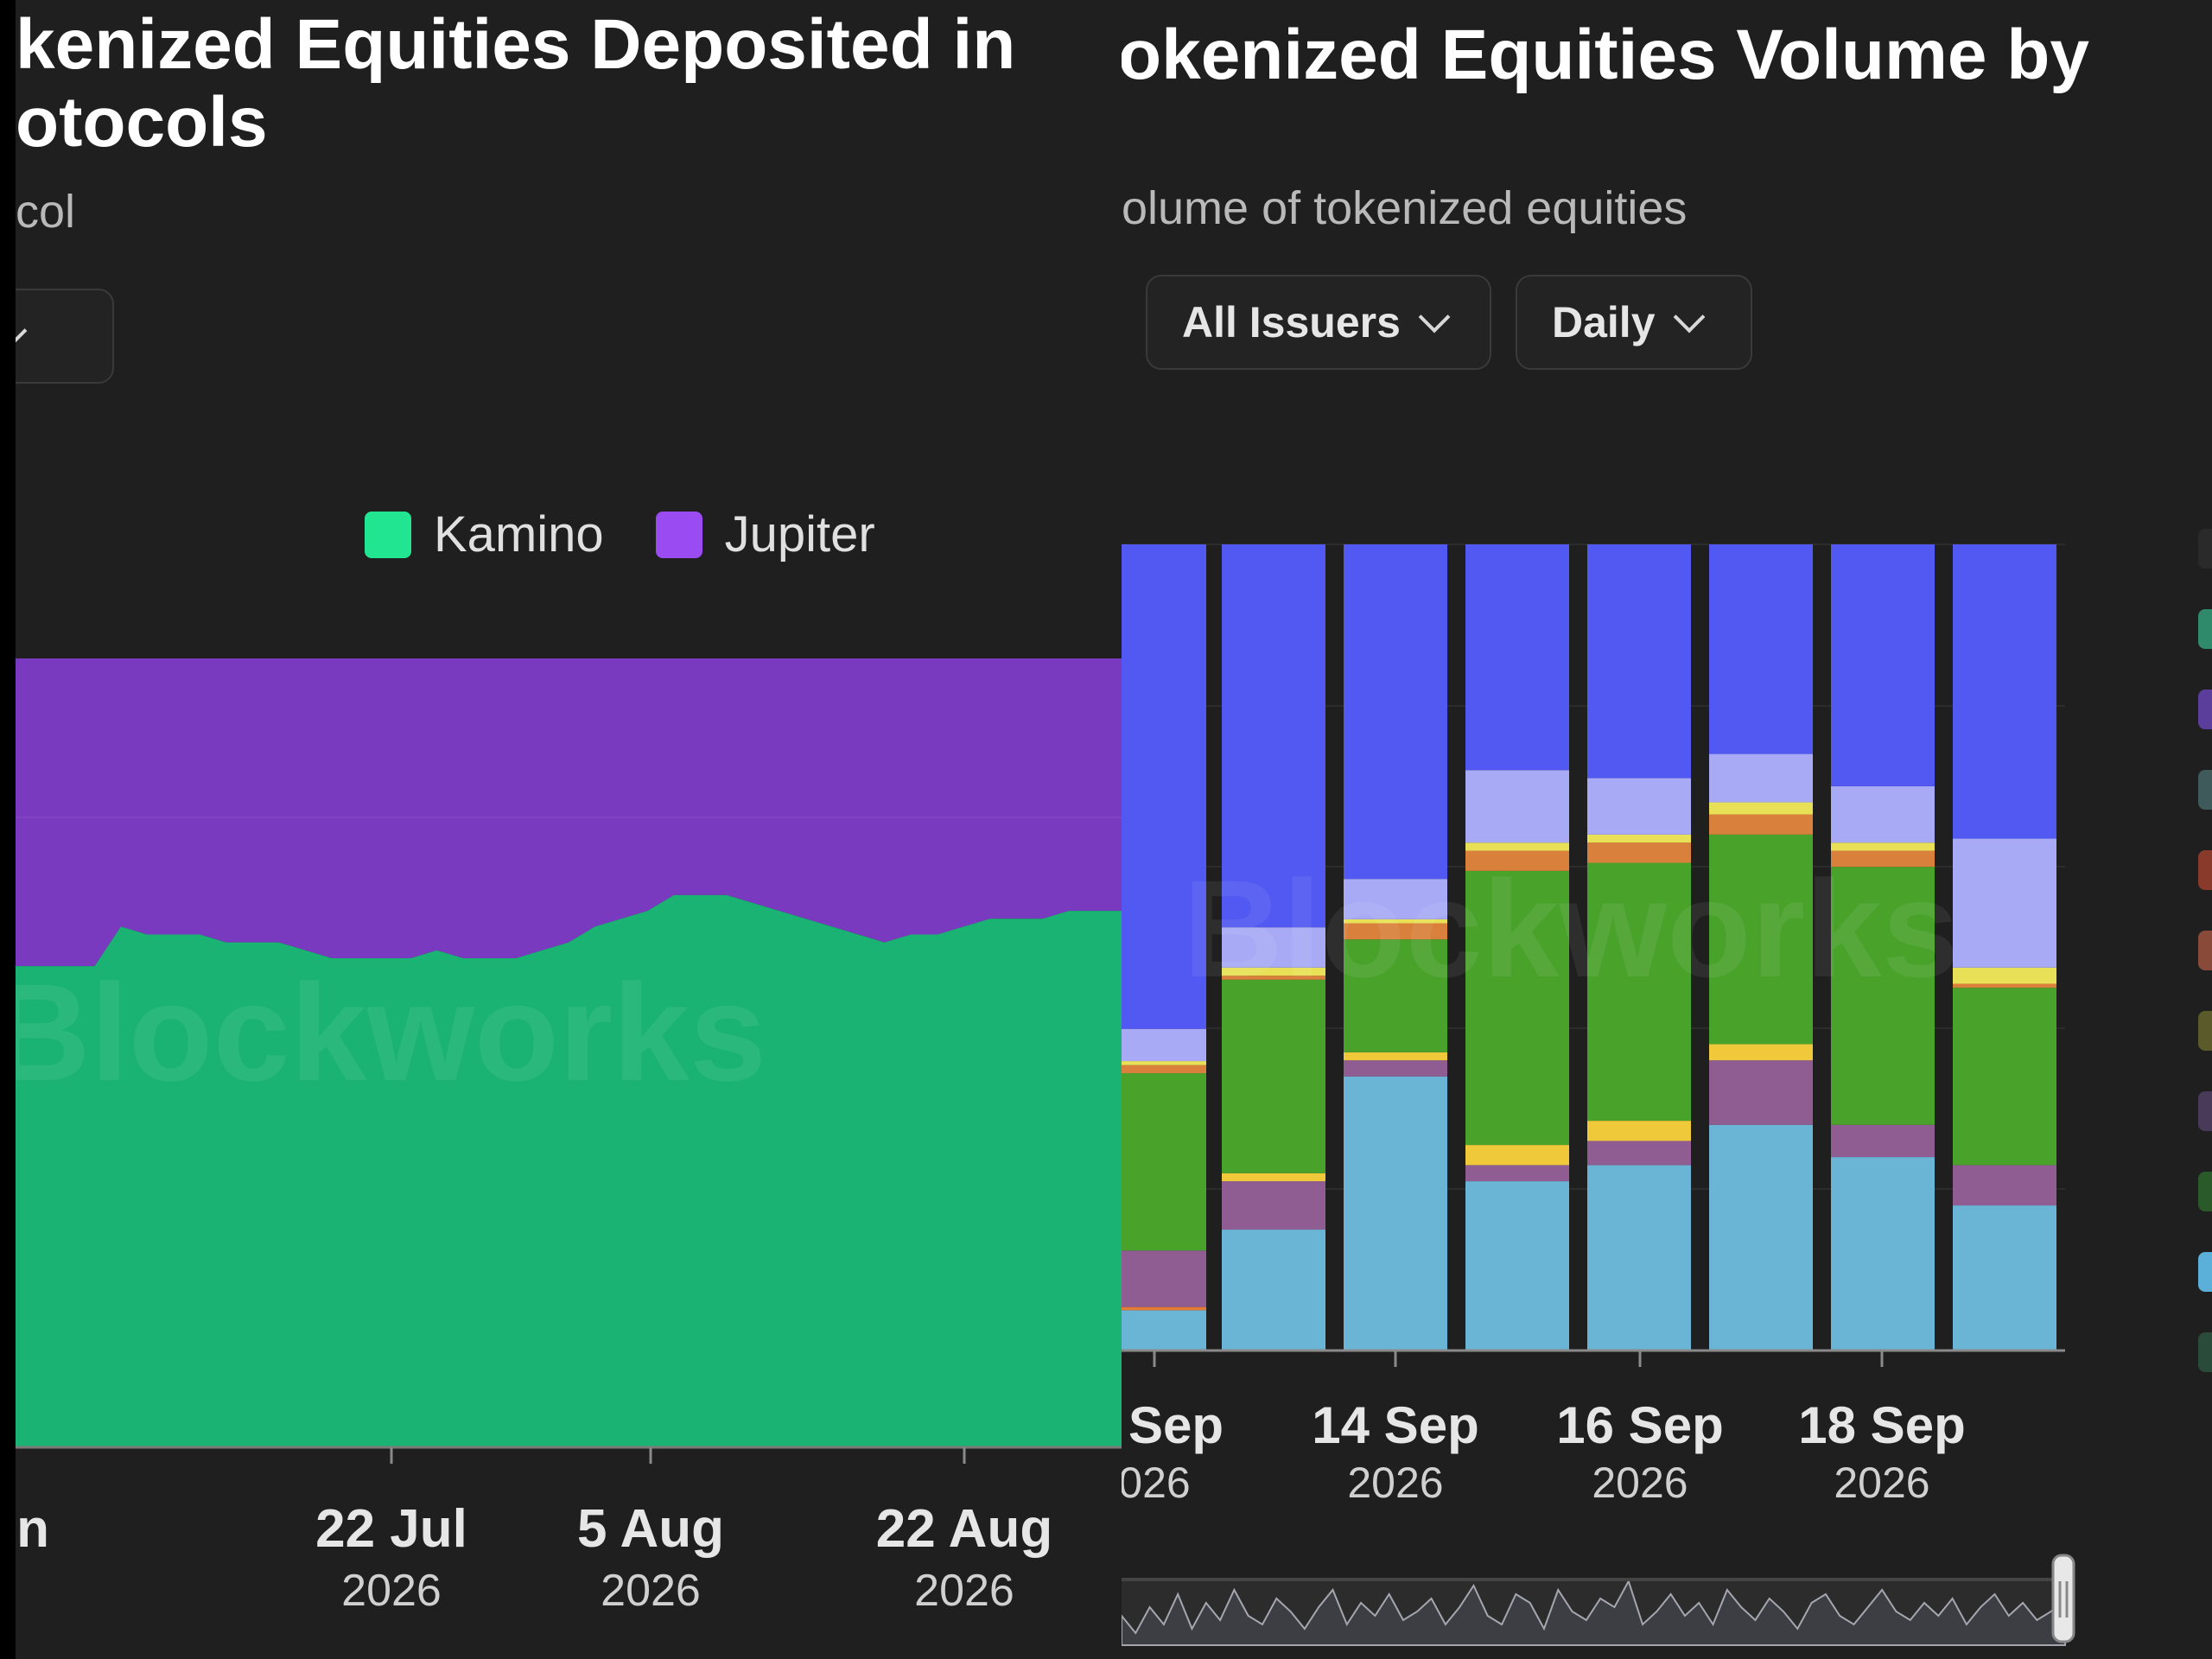 The image size is (2212, 1659). I want to click on navigator-series, so click(1594, 1612).